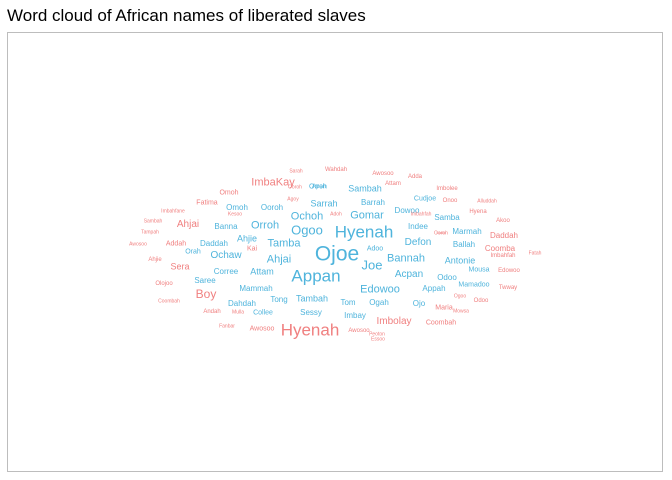  What do you see at coordinates (355, 315) in the screenshot?
I see `word-cloud-word: Imbay` at bounding box center [355, 315].